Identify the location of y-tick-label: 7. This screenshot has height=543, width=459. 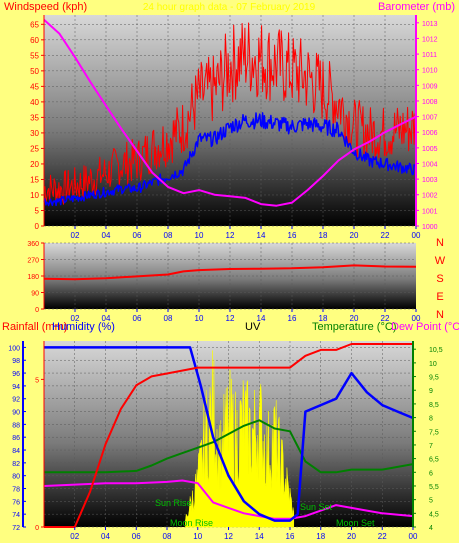
(431, 446).